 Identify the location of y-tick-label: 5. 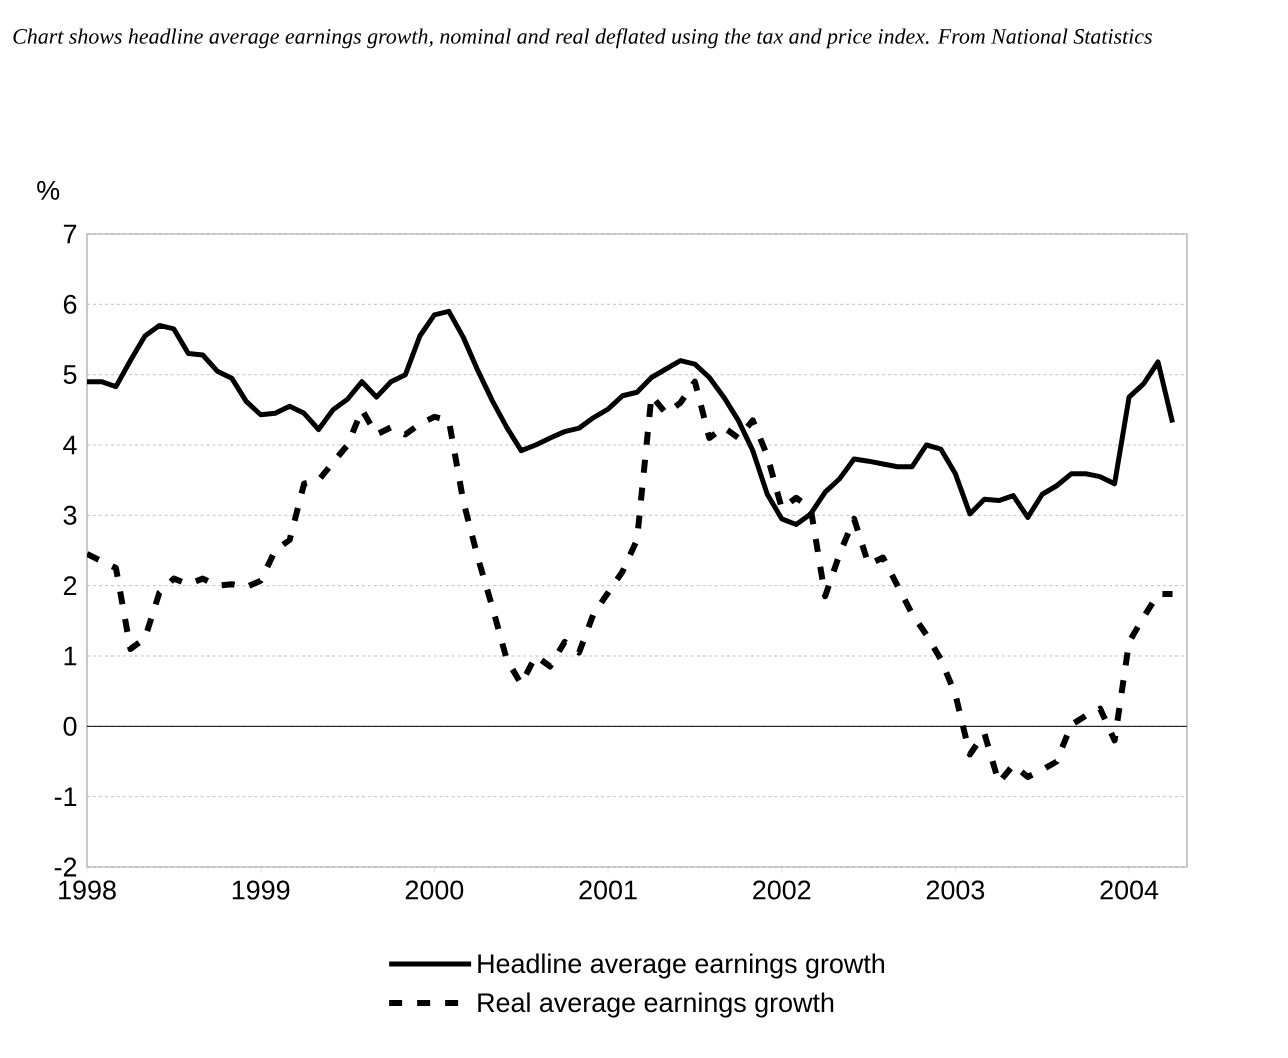
(70, 375).